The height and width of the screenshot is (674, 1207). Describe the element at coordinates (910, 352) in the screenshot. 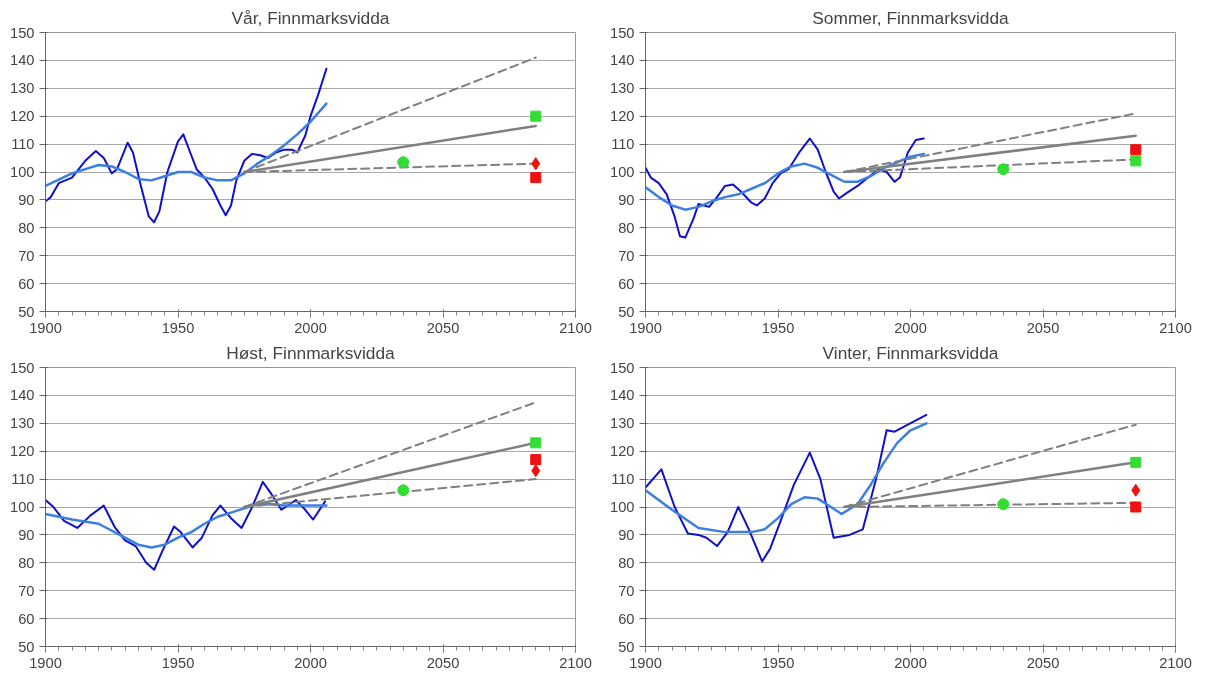

I see `chart-title: Vinter, Finnmarksvidda` at that location.